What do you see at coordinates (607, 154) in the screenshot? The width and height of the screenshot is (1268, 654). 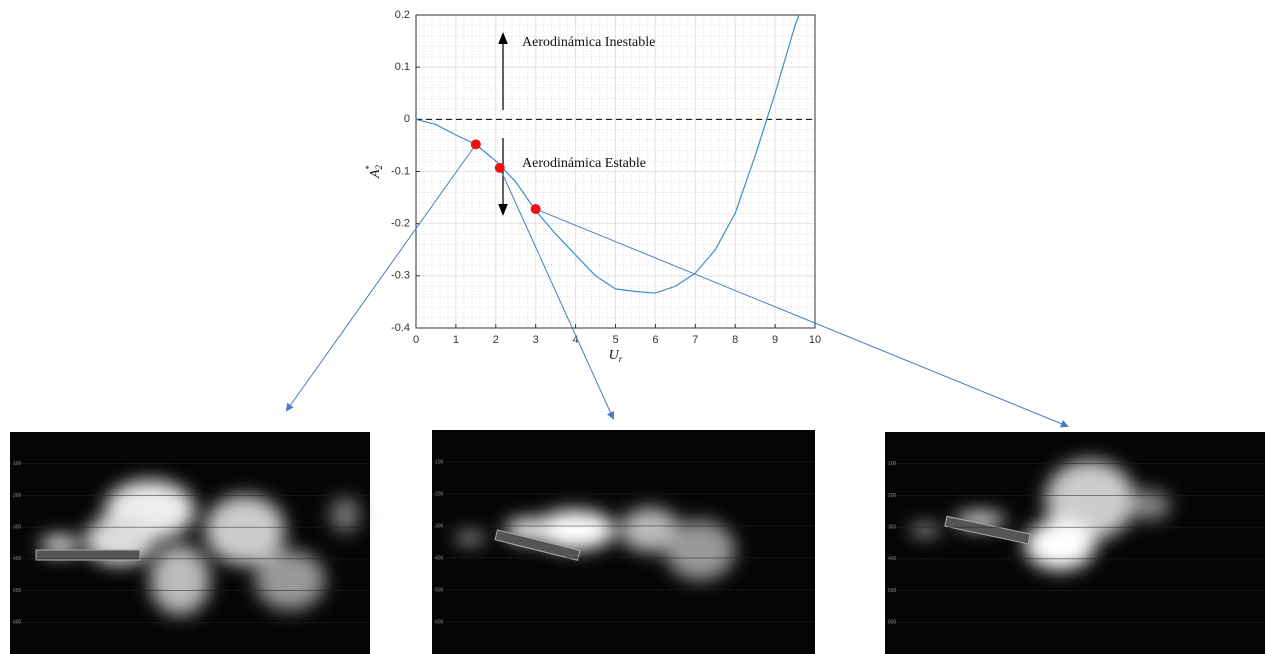 I see `line` at bounding box center [607, 154].